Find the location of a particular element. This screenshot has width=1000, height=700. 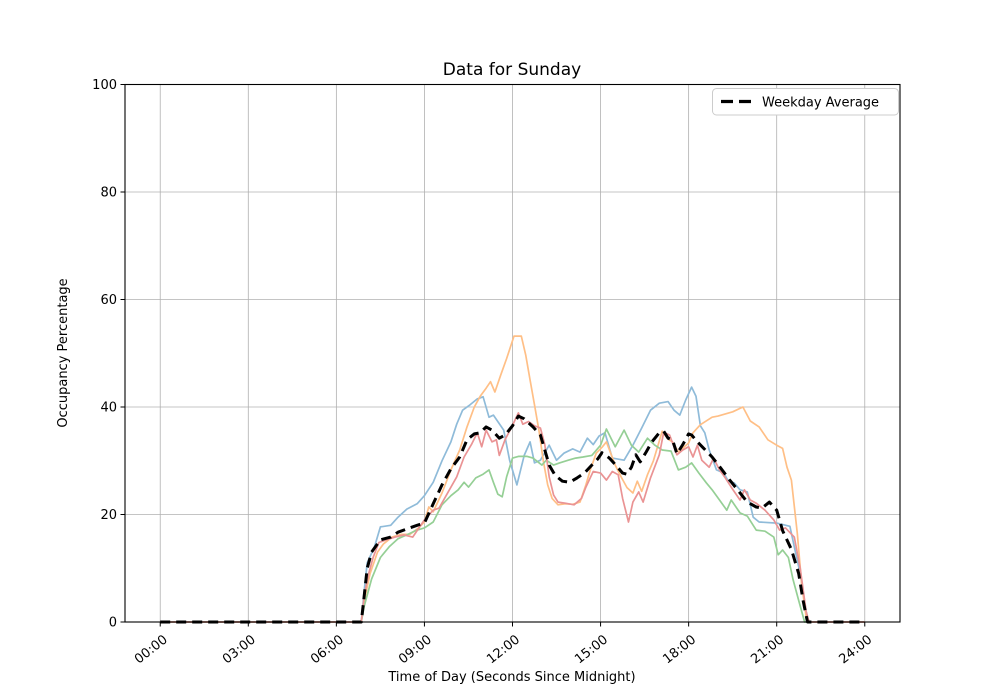

x-tick-label: 09:00 is located at coordinates (415, 649).